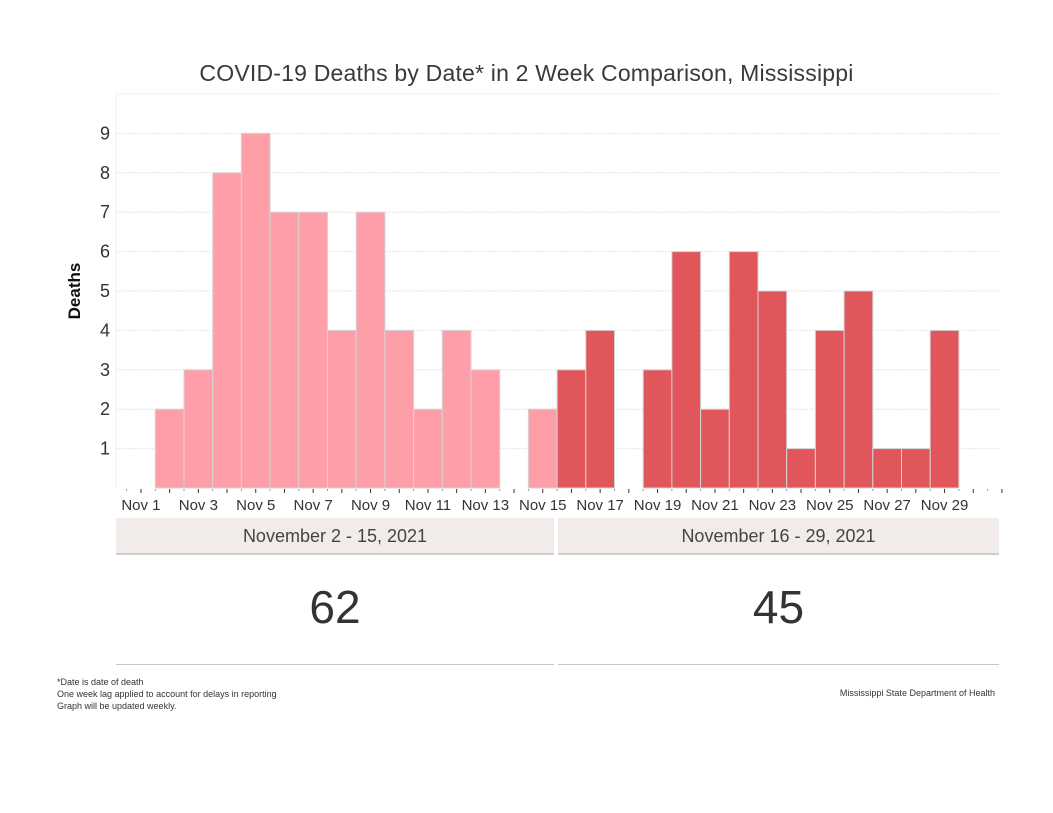 This screenshot has width=1053, height=813. Describe the element at coordinates (830, 505) in the screenshot. I see `x-tick-label: Nov 25` at that location.